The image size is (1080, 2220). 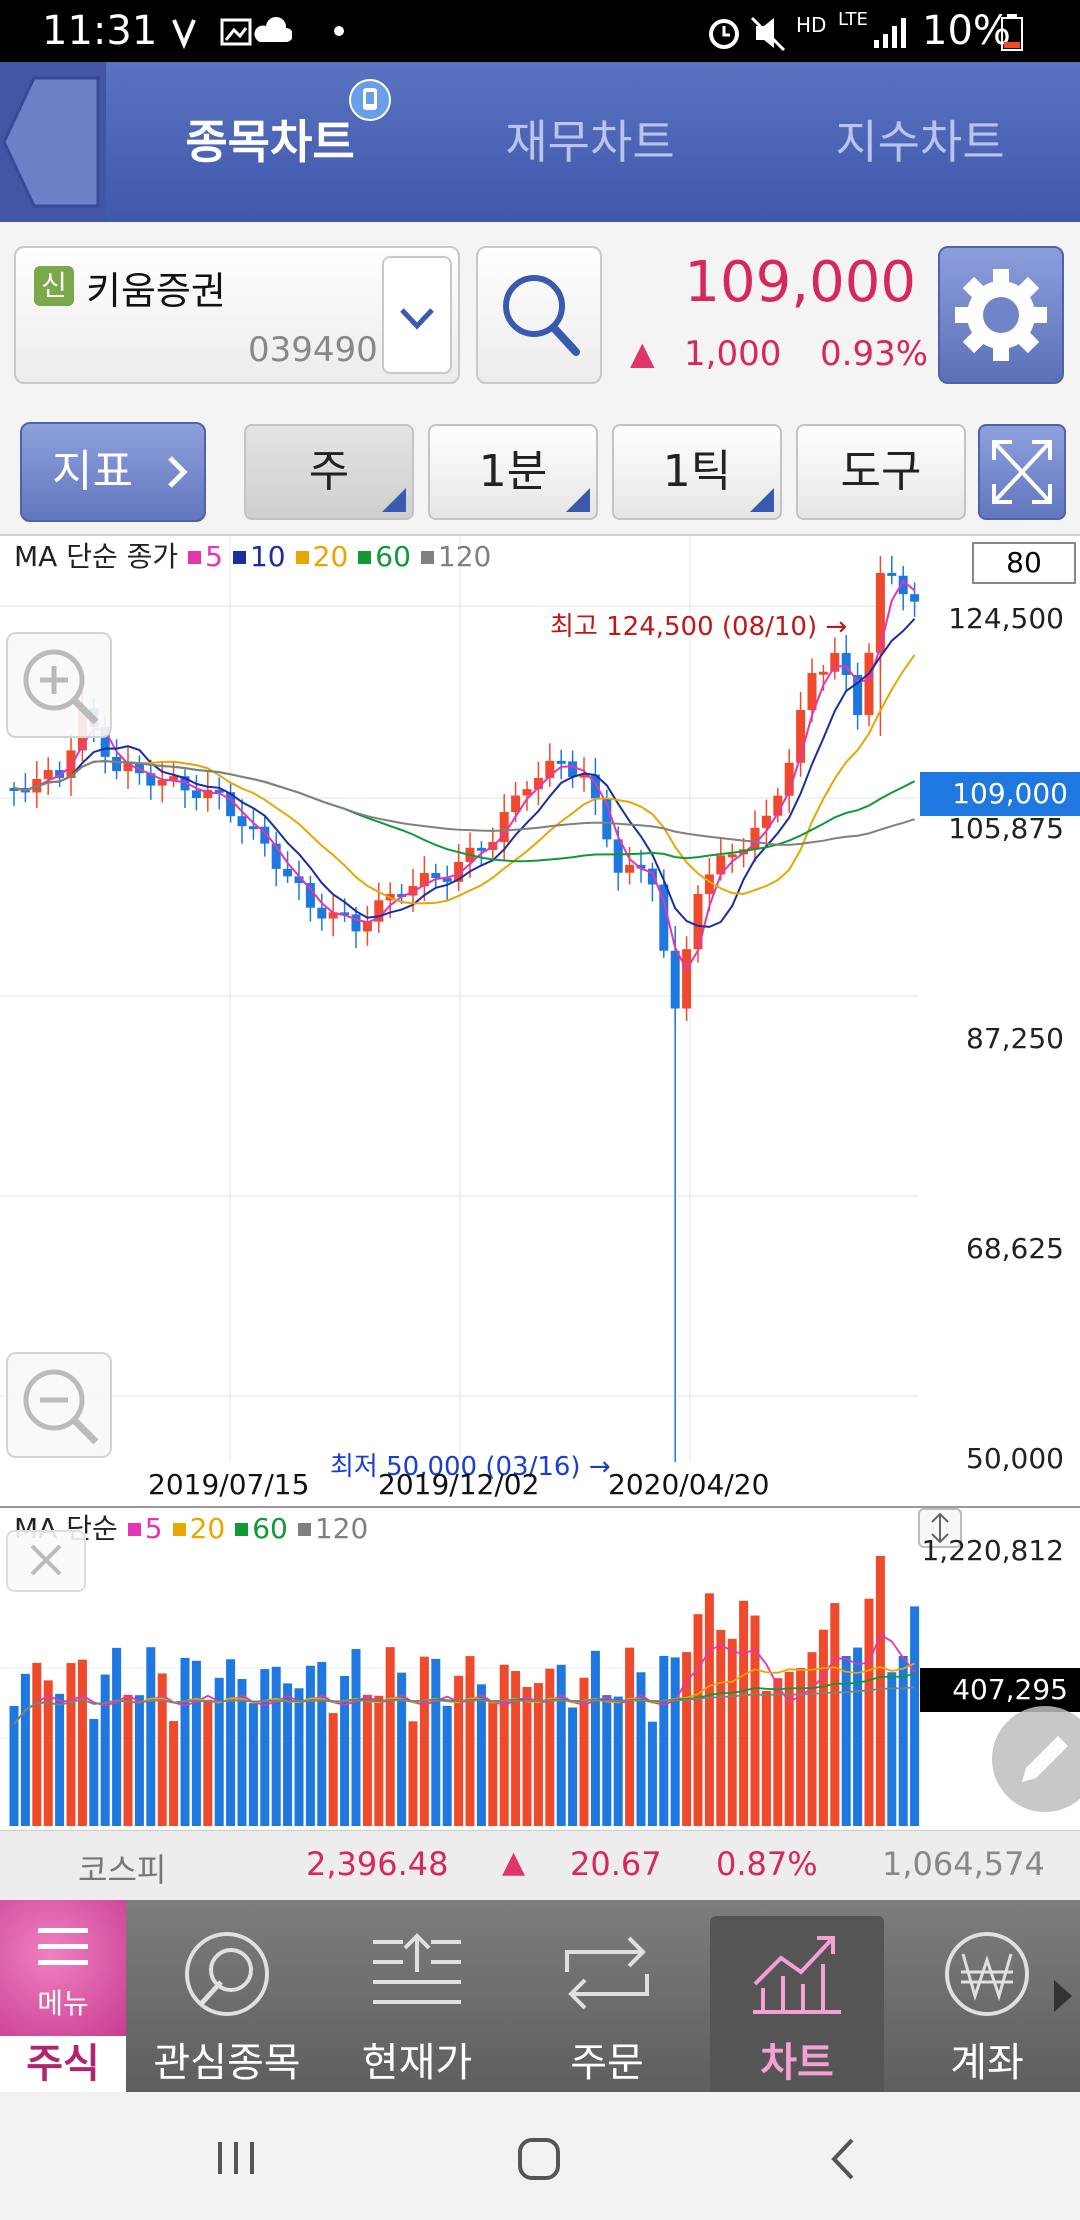 I want to click on zoom-out-icon, so click(x=61, y=1407).